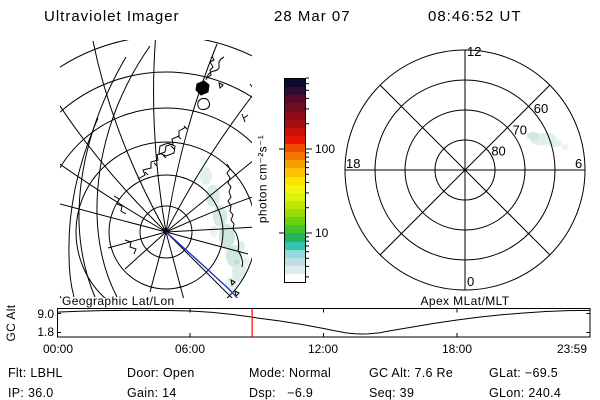 Image resolution: width=600 pixels, height=400 pixels. What do you see at coordinates (541, 108) in the screenshot?
I see `svg-text: 60` at bounding box center [541, 108].